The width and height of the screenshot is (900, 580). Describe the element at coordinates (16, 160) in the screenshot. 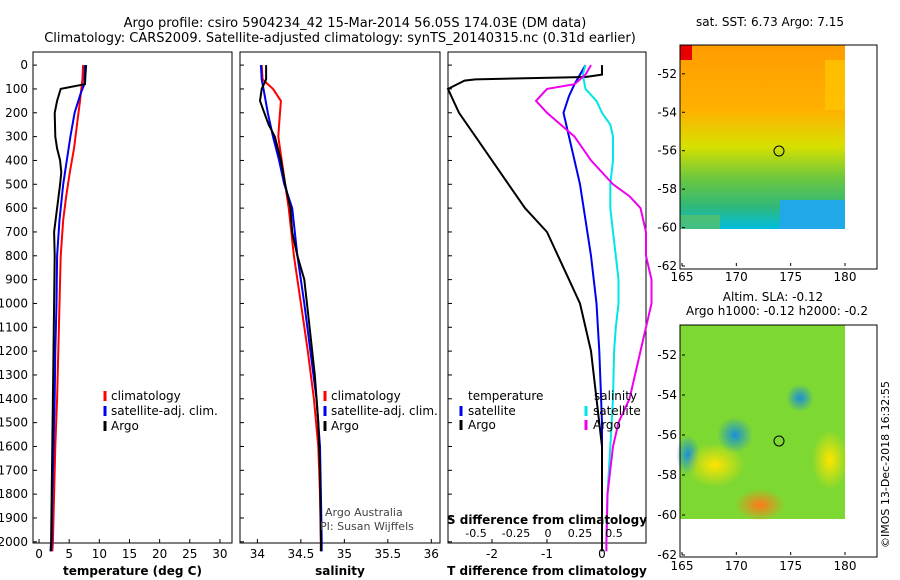

I see `depth-tick-label: 400` at that location.